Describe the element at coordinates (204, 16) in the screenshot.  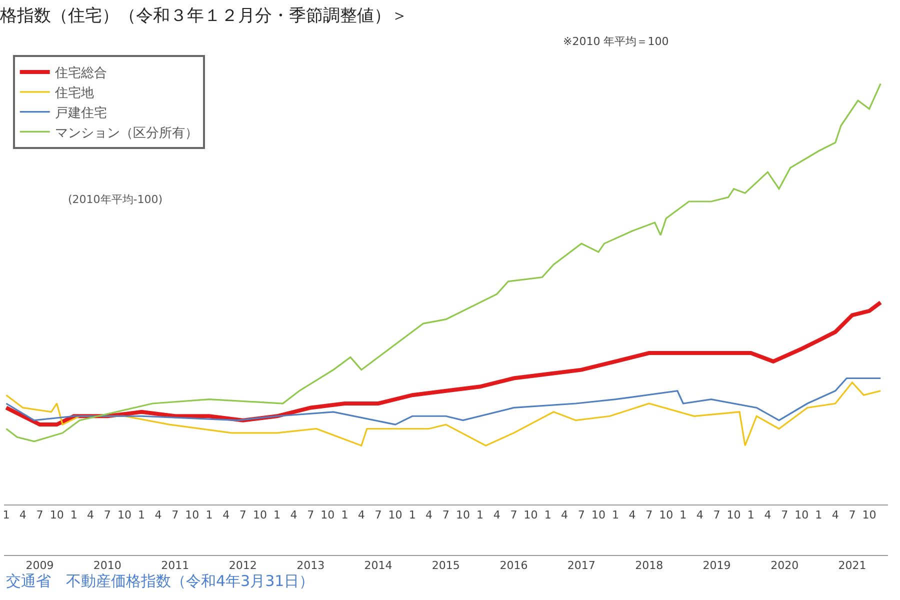
I see `chart-title: 格指数（住宅）（令和３年１２月分・季節調整値）＞` at that location.